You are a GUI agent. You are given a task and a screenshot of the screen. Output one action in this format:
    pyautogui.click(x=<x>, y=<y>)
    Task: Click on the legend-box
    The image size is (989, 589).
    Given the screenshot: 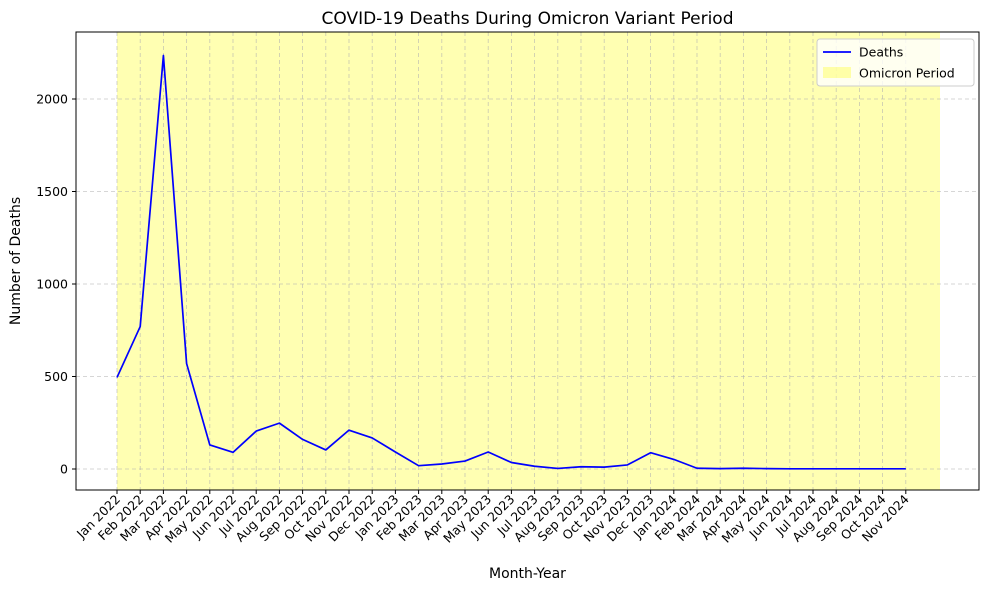 What is the action you would take?
    pyautogui.click(x=895, y=62)
    